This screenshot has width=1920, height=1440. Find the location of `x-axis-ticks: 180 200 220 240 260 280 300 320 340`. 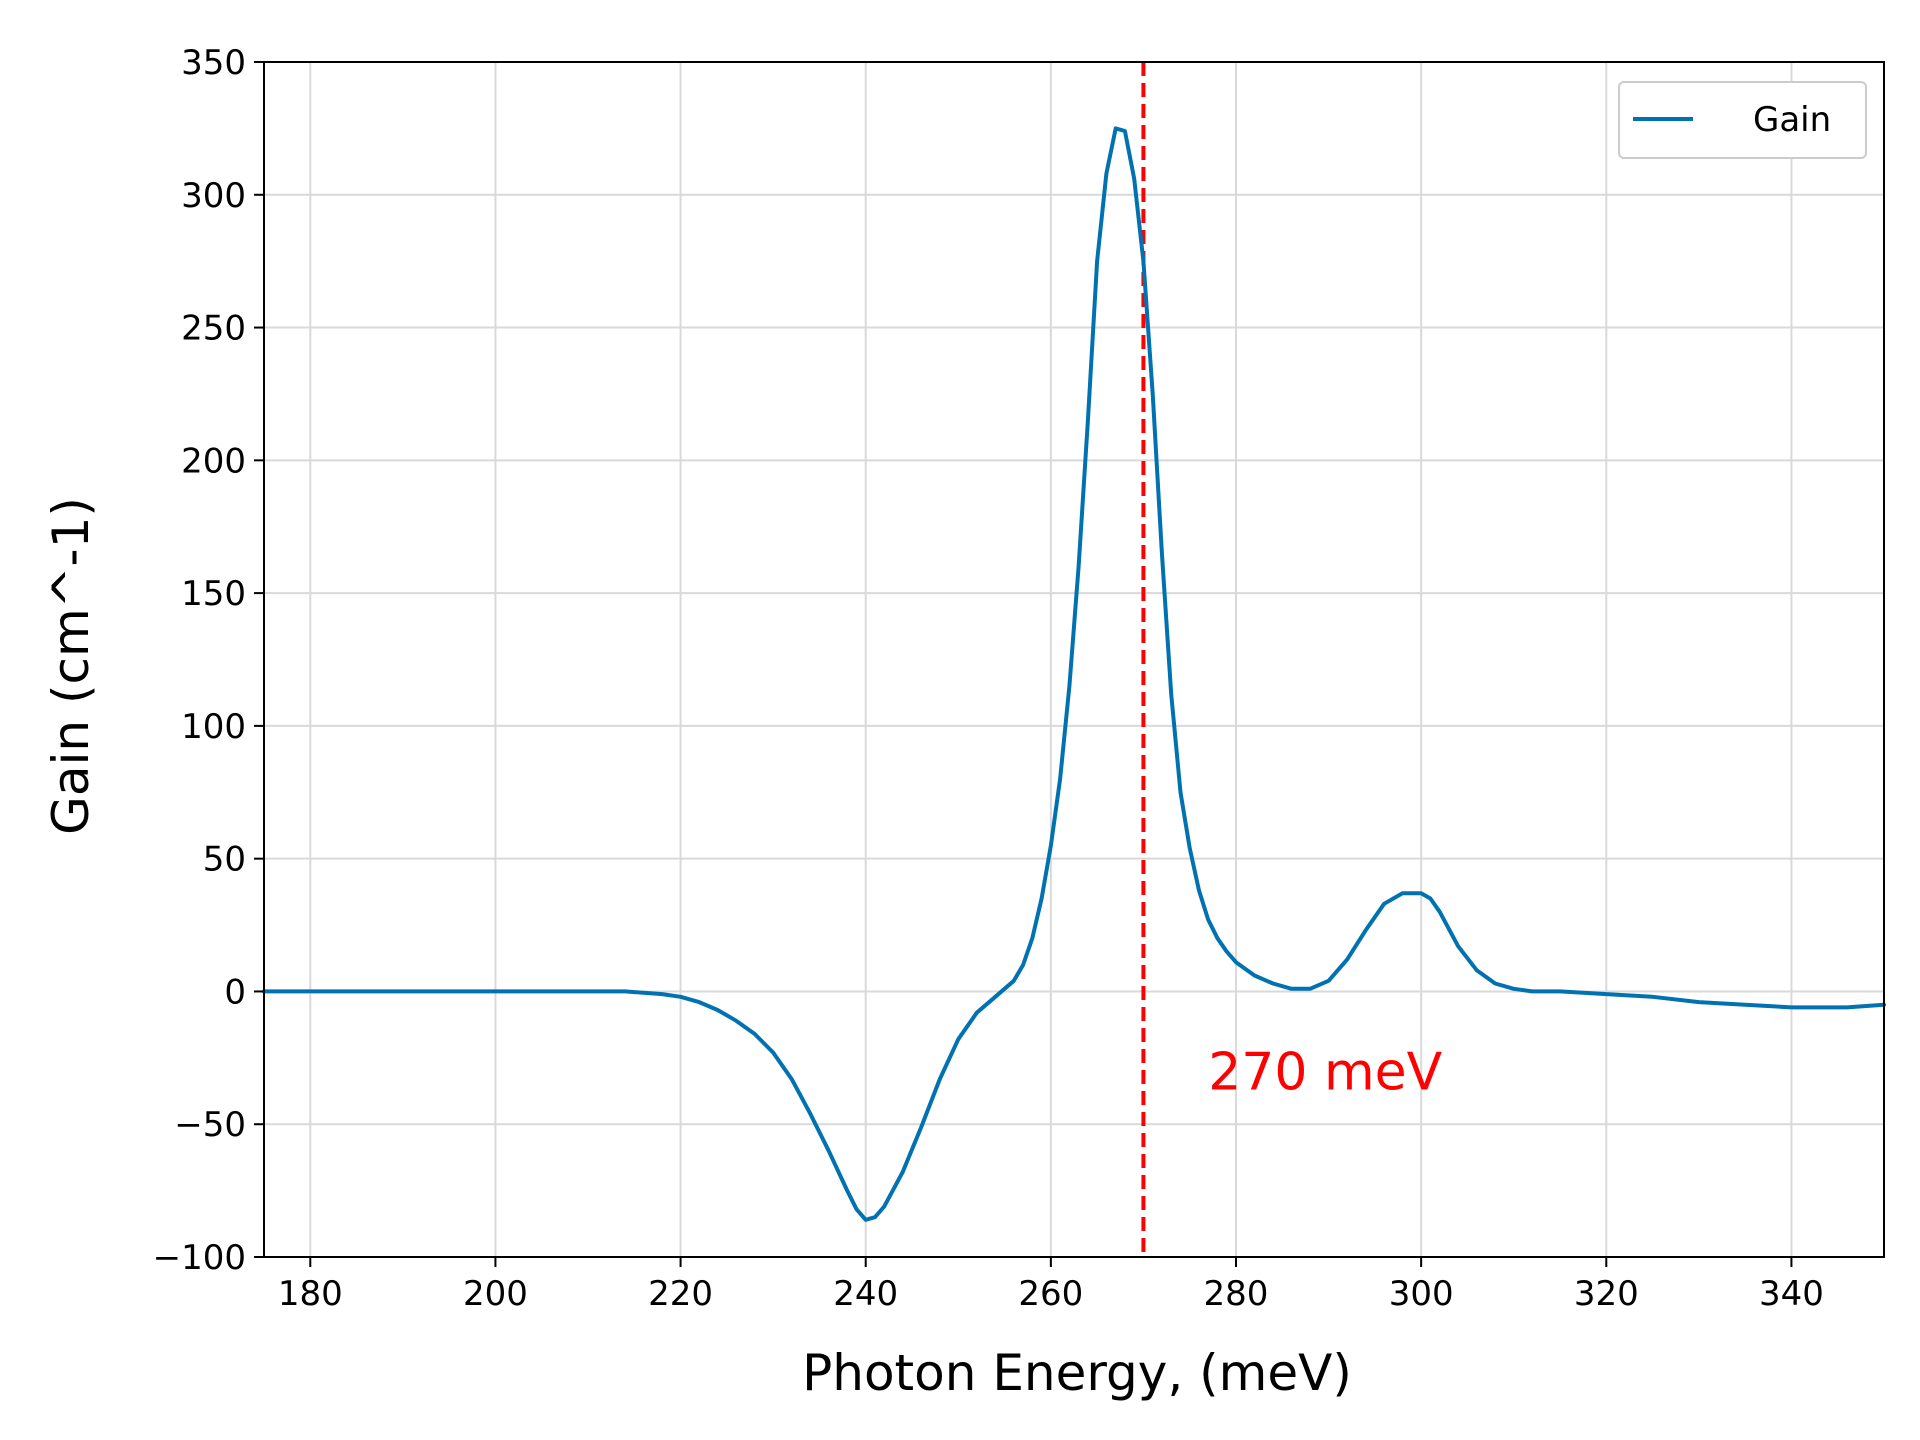

x-axis-ticks: 180 200 220 240 260 280 300 320 340 is located at coordinates (1051, 1285).